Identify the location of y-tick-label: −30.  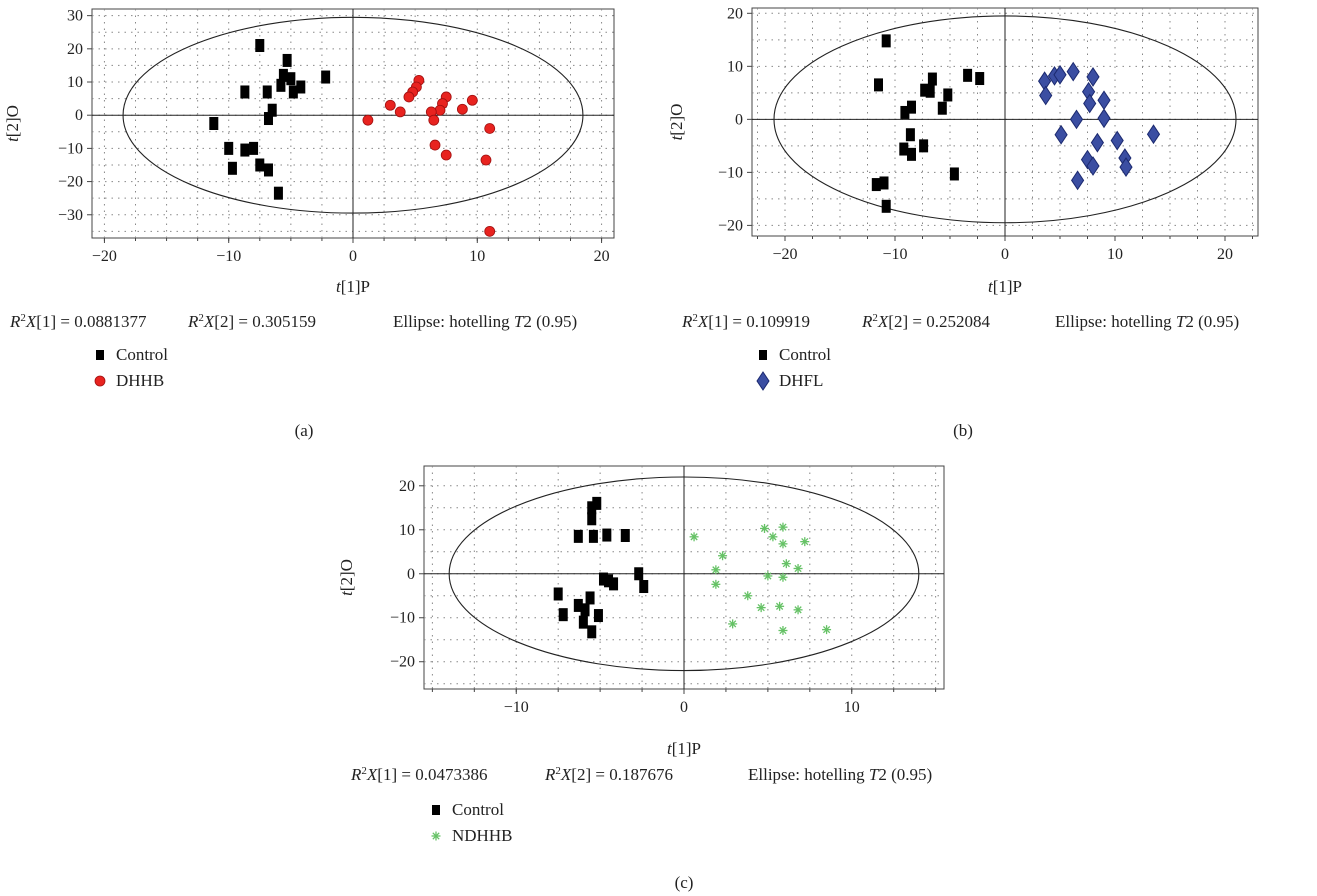
(70, 215).